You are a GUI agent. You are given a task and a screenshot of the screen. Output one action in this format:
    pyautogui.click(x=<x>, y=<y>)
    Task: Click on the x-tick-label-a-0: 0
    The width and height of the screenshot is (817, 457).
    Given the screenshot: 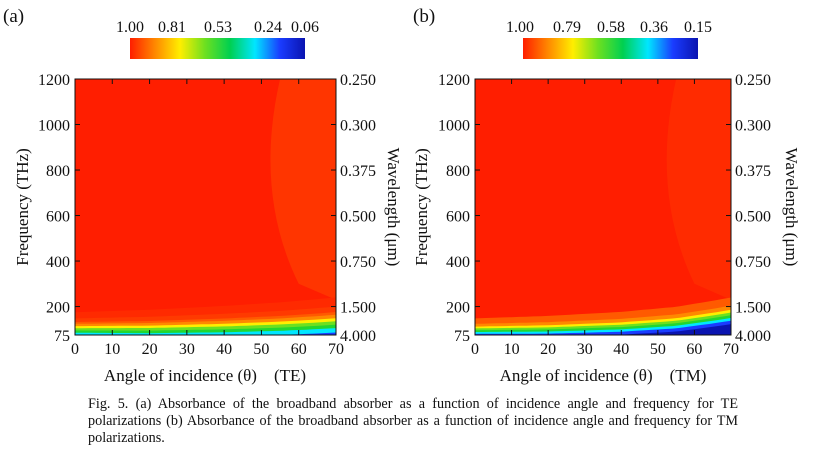 What is the action you would take?
    pyautogui.click(x=75, y=349)
    